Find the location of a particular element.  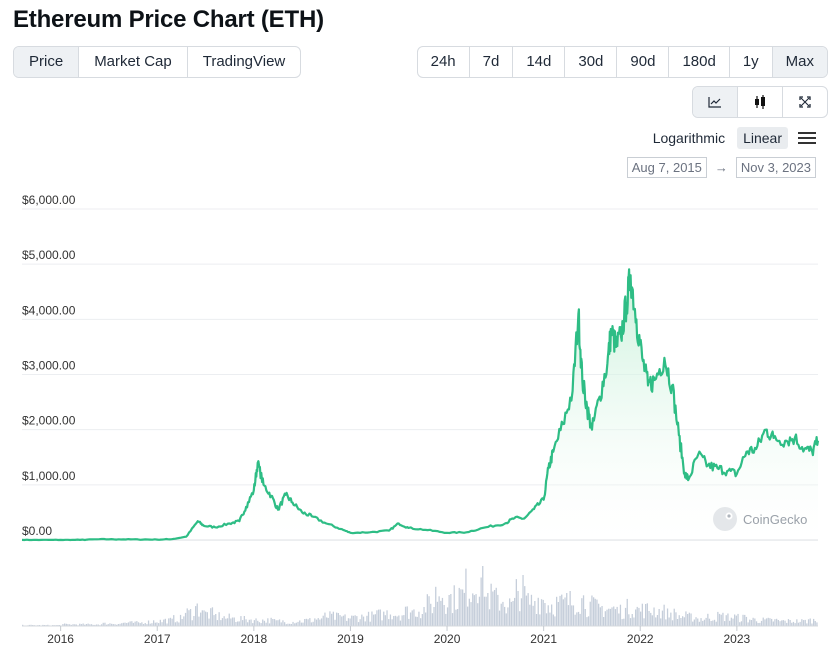

tab-tradingview: TradingView is located at coordinates (244, 61).